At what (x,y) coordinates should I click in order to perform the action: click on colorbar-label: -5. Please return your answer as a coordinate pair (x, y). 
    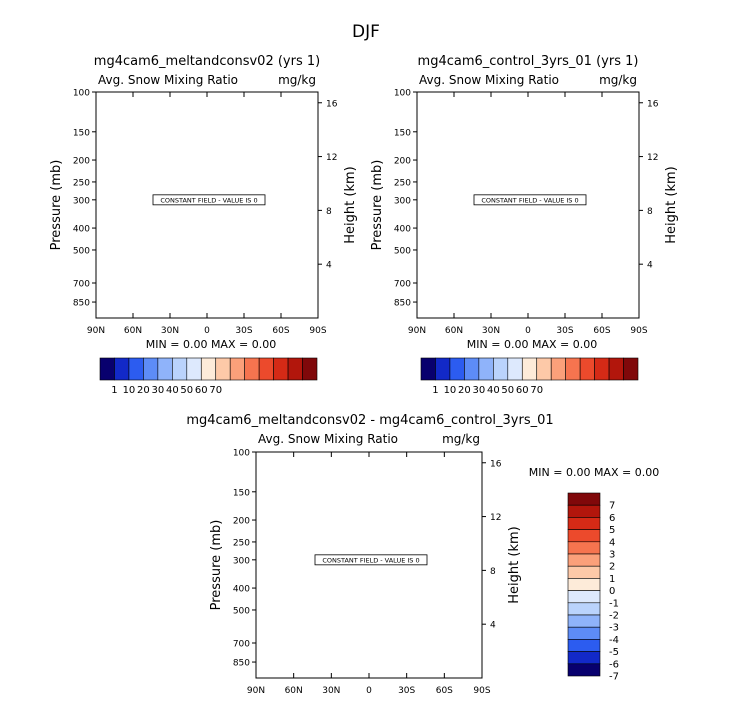
    Looking at the image, I should click on (614, 652).